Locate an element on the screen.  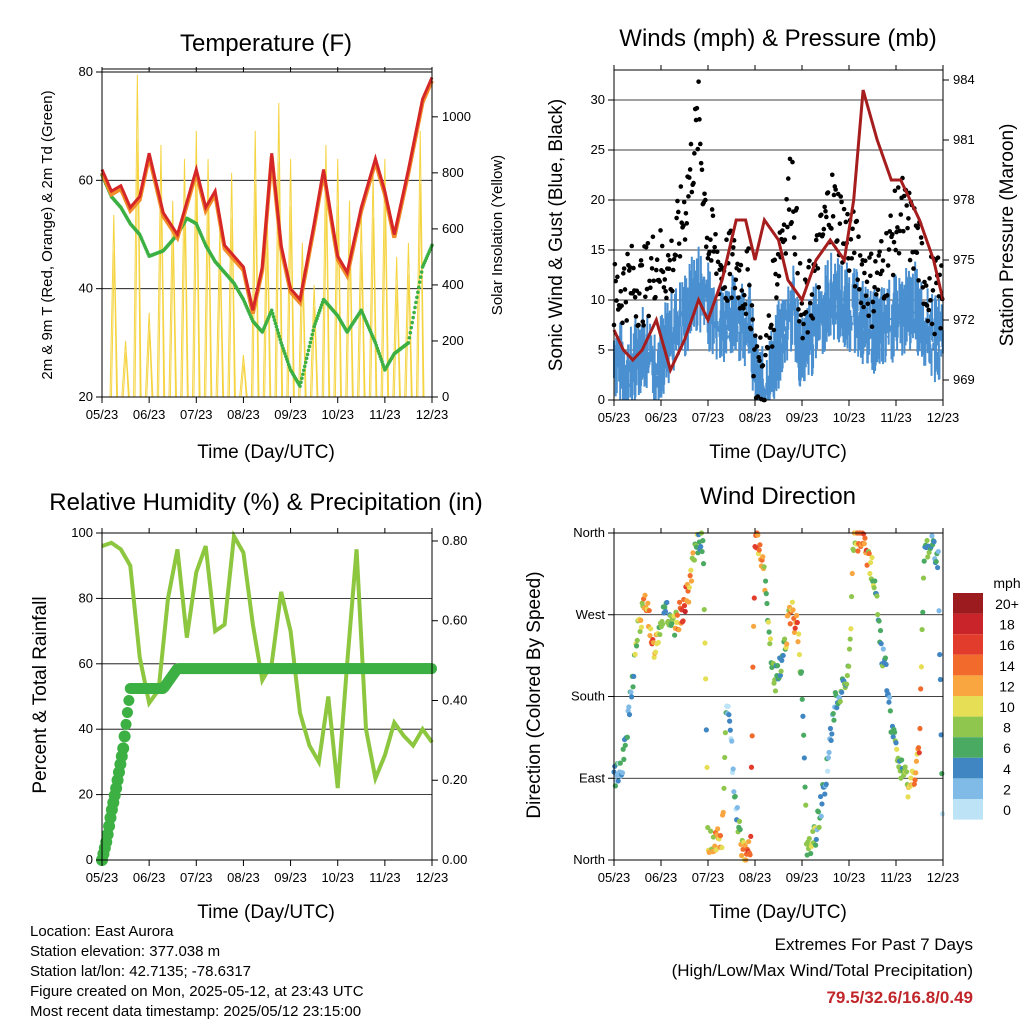
direction-x-ticks: 05/23 06/23 07/23 08/23 09/23 10/23 11/23 12/23 is located at coordinates (778, 706).